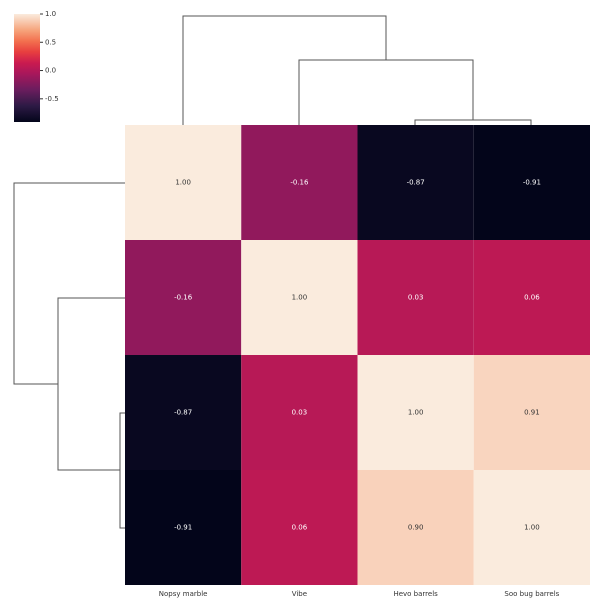  I want to click on cell-label: 0.91, so click(532, 413).